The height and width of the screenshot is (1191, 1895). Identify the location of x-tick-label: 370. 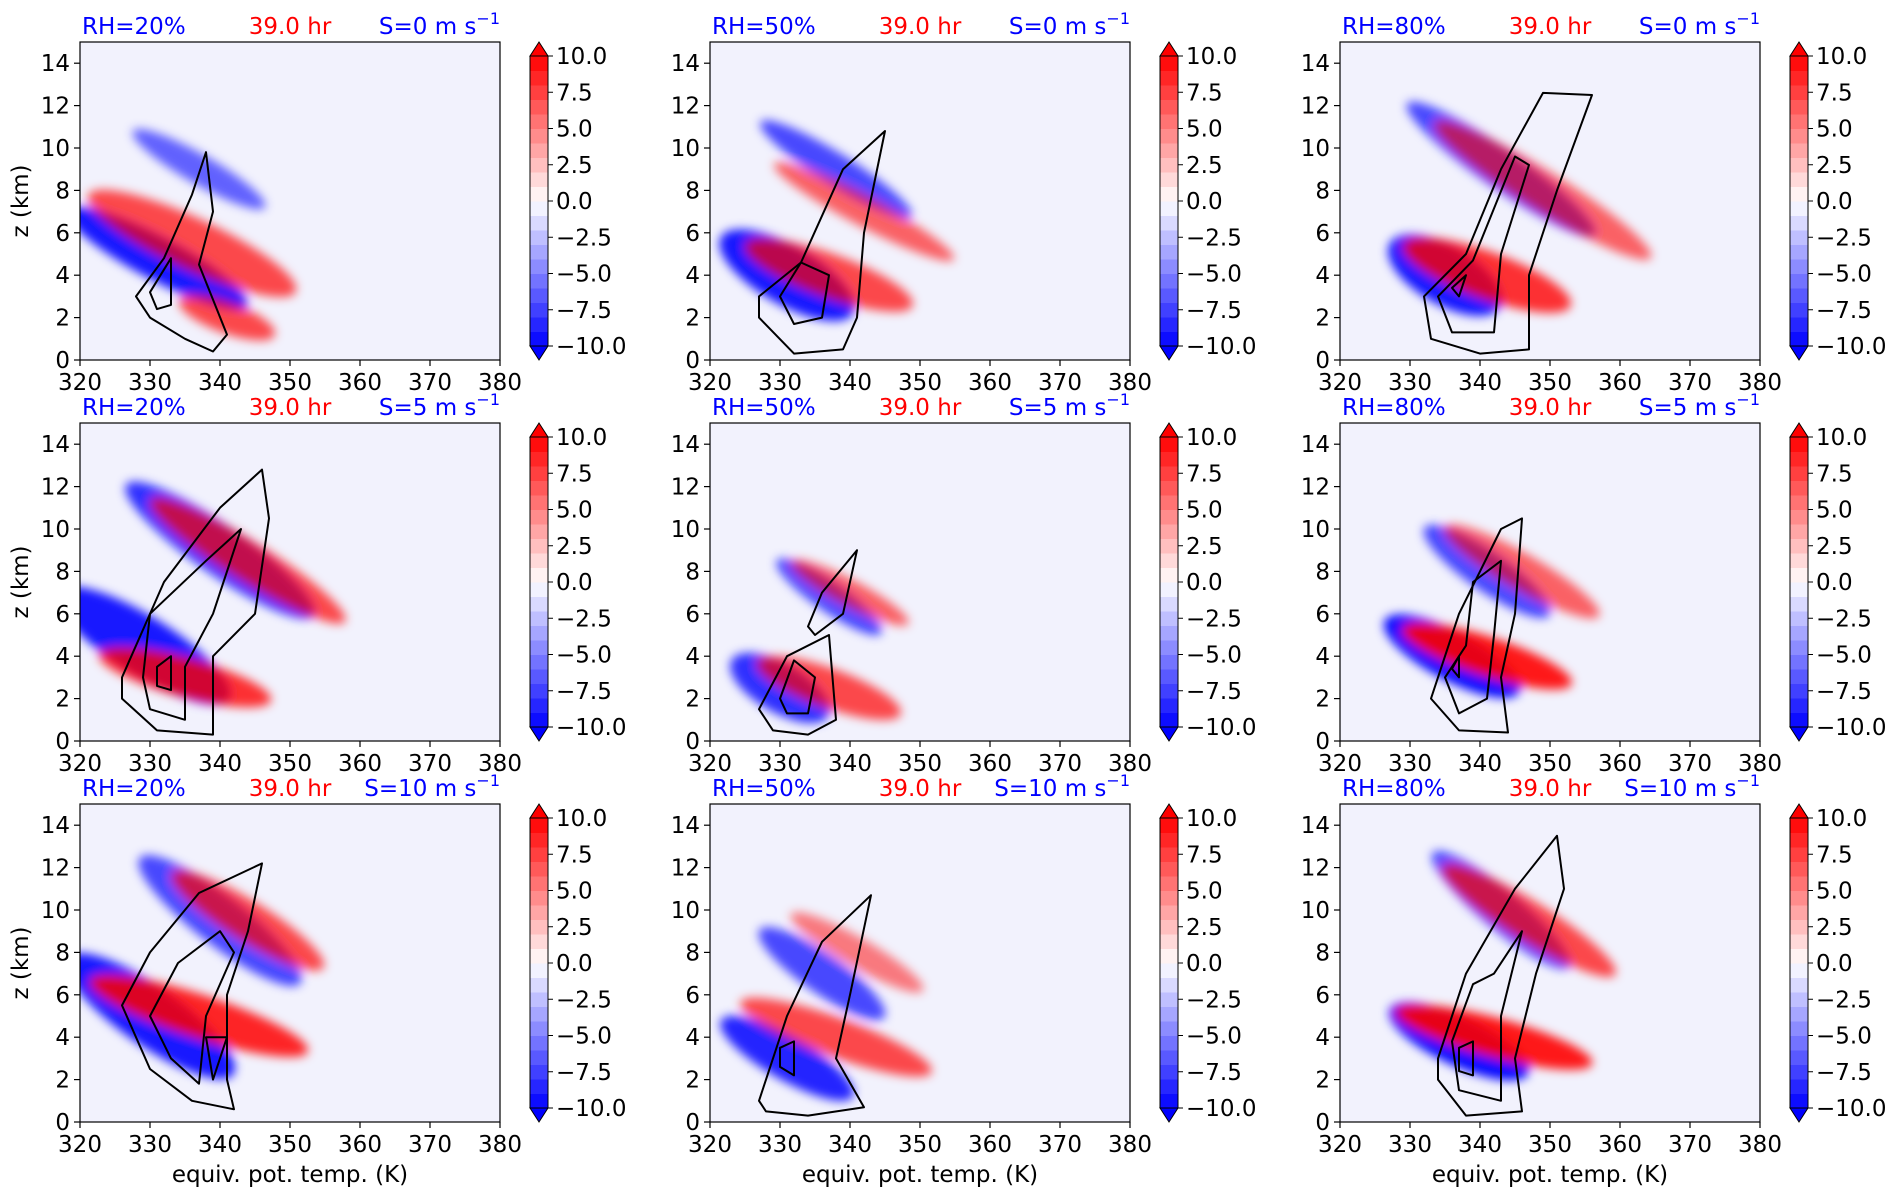
(1690, 1145).